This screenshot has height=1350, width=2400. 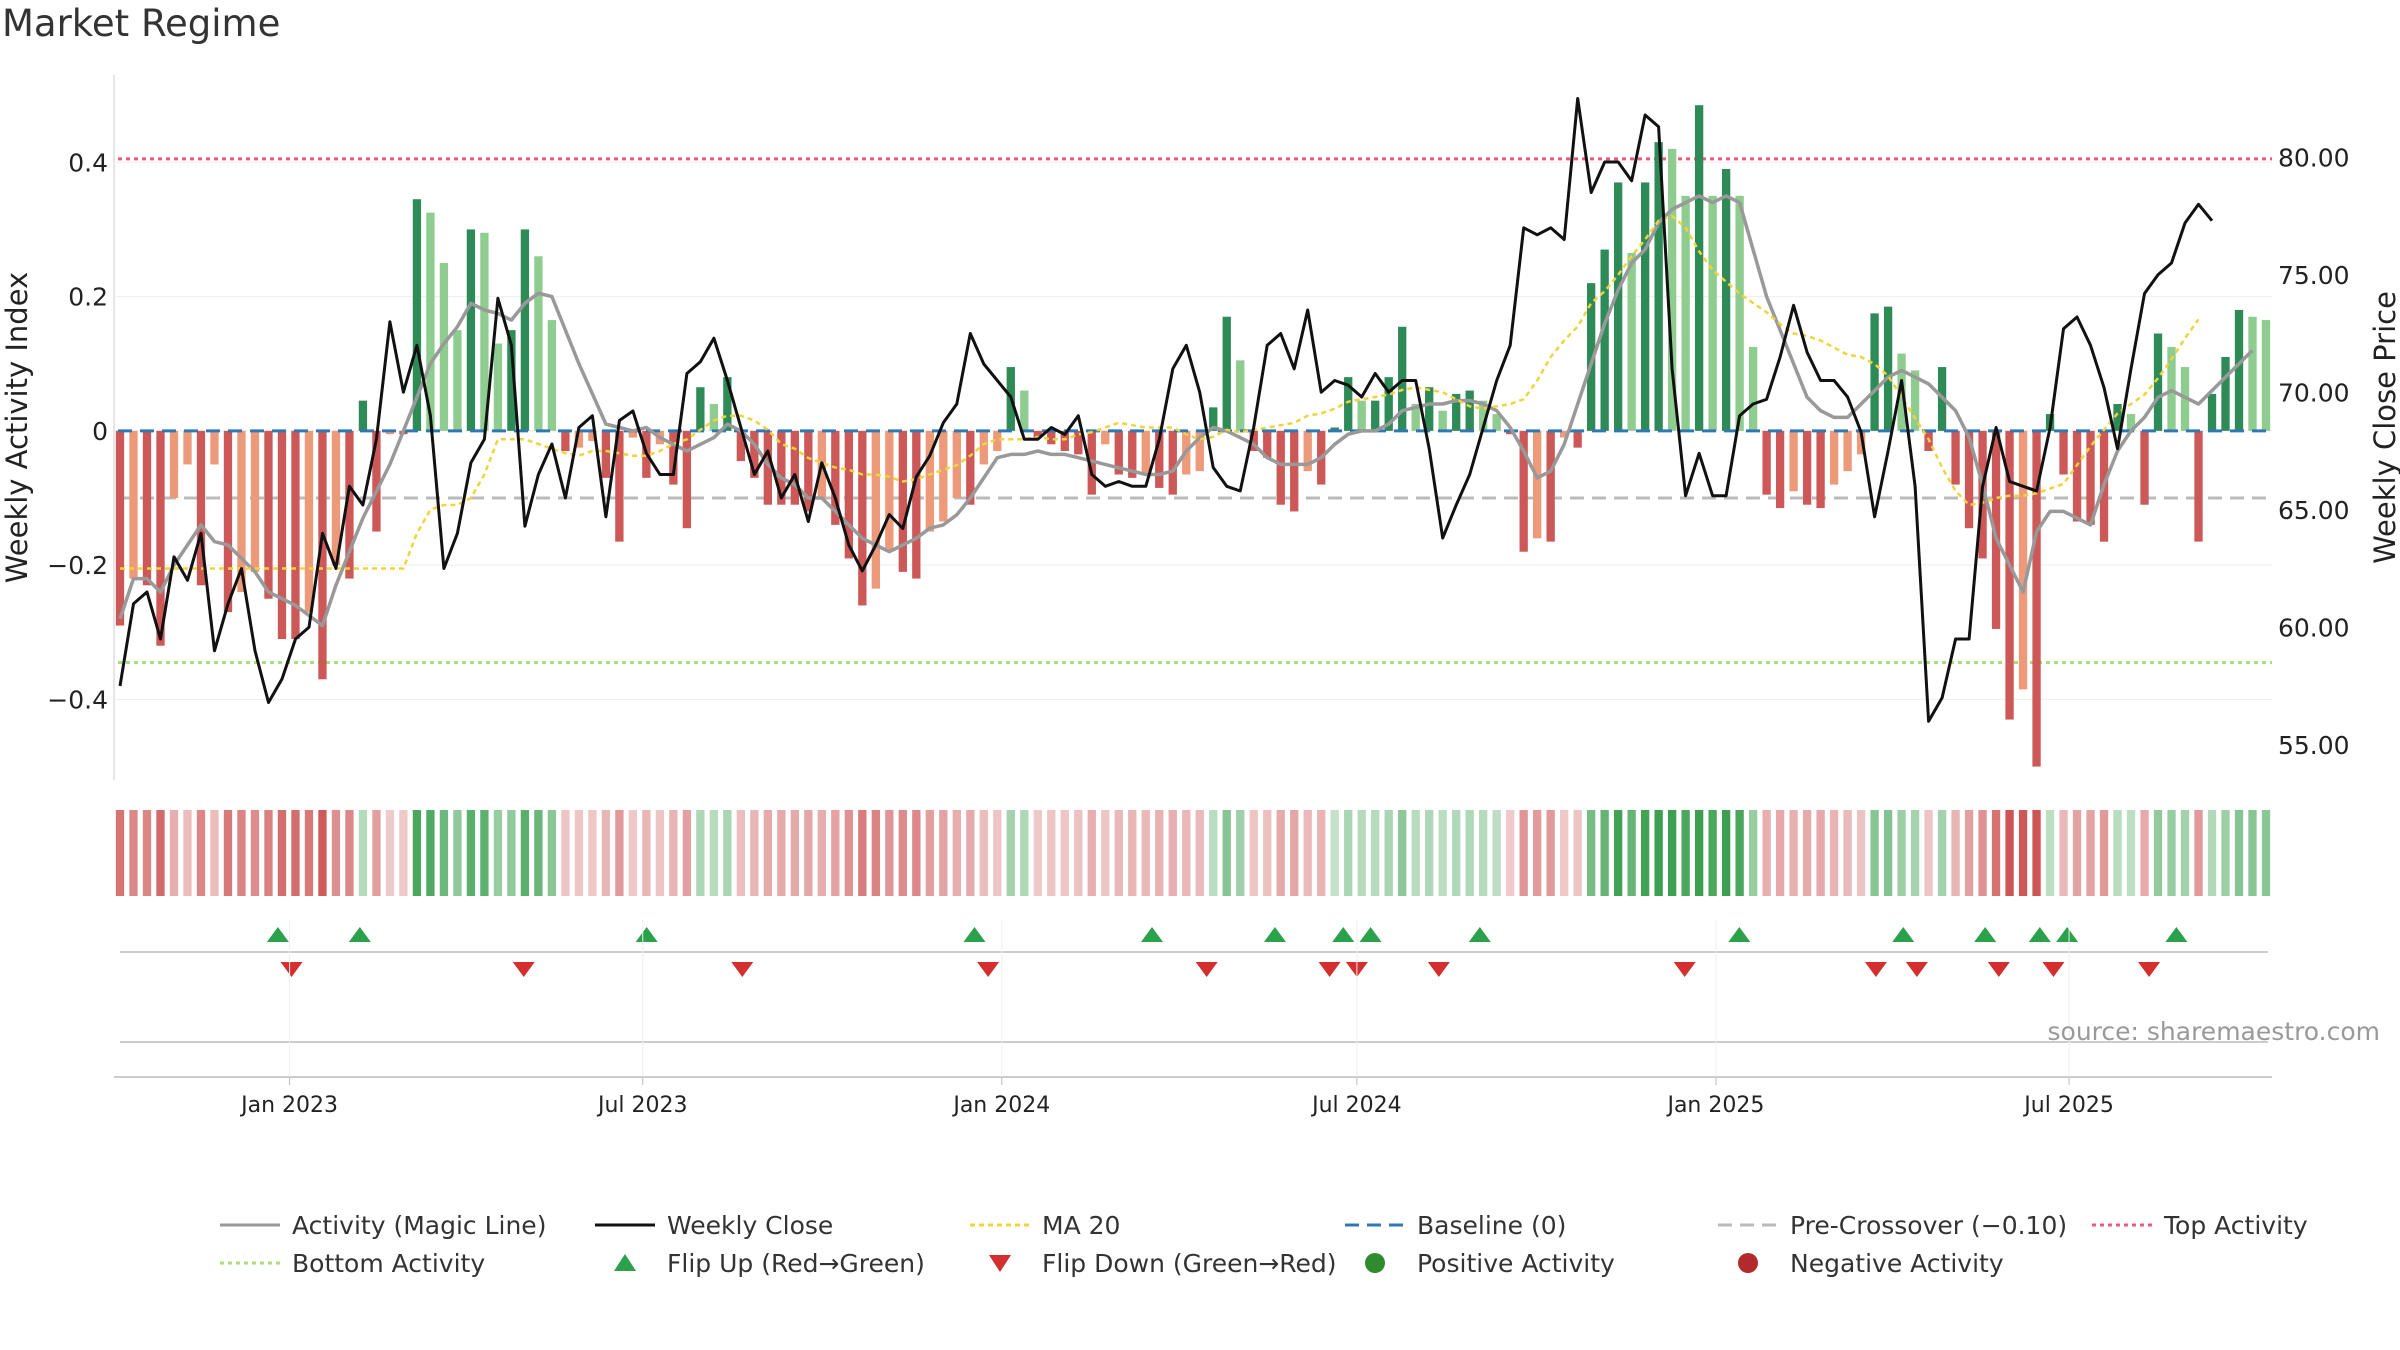 I want to click on legend-label: Activity (Magic Line), so click(x=419, y=1225).